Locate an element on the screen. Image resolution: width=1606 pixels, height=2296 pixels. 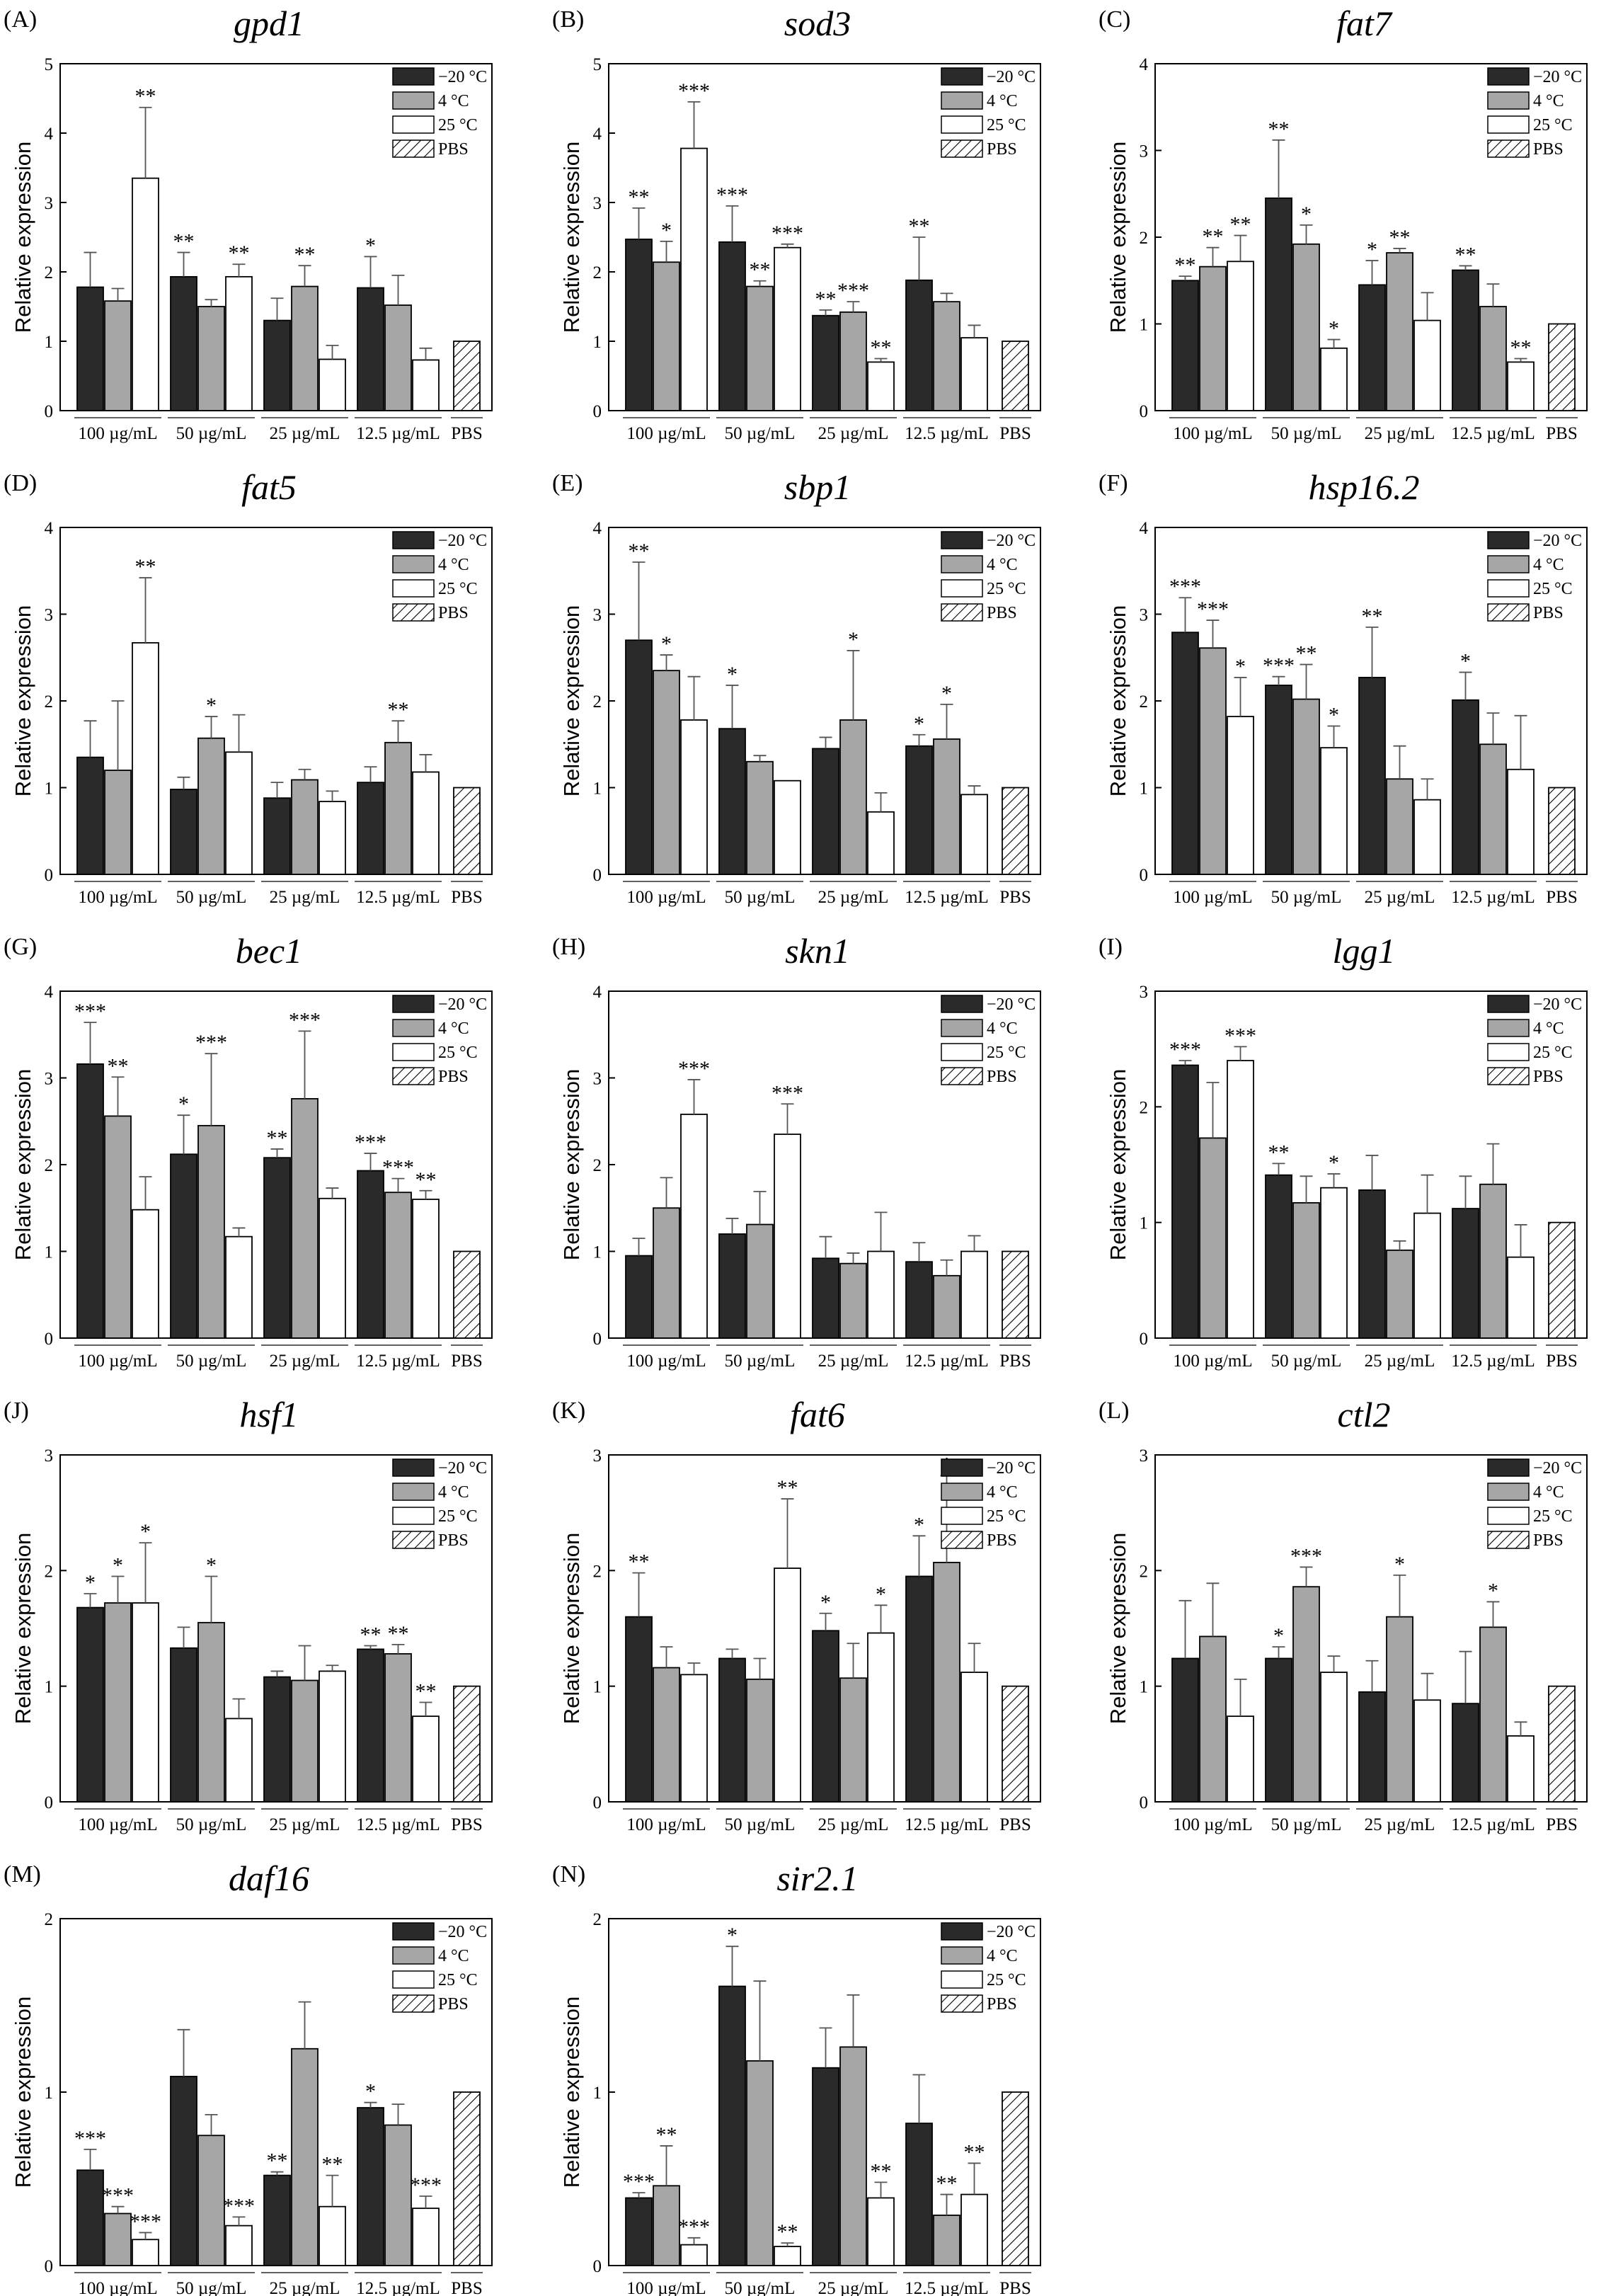
panel-label: (H) is located at coordinates (568, 947).